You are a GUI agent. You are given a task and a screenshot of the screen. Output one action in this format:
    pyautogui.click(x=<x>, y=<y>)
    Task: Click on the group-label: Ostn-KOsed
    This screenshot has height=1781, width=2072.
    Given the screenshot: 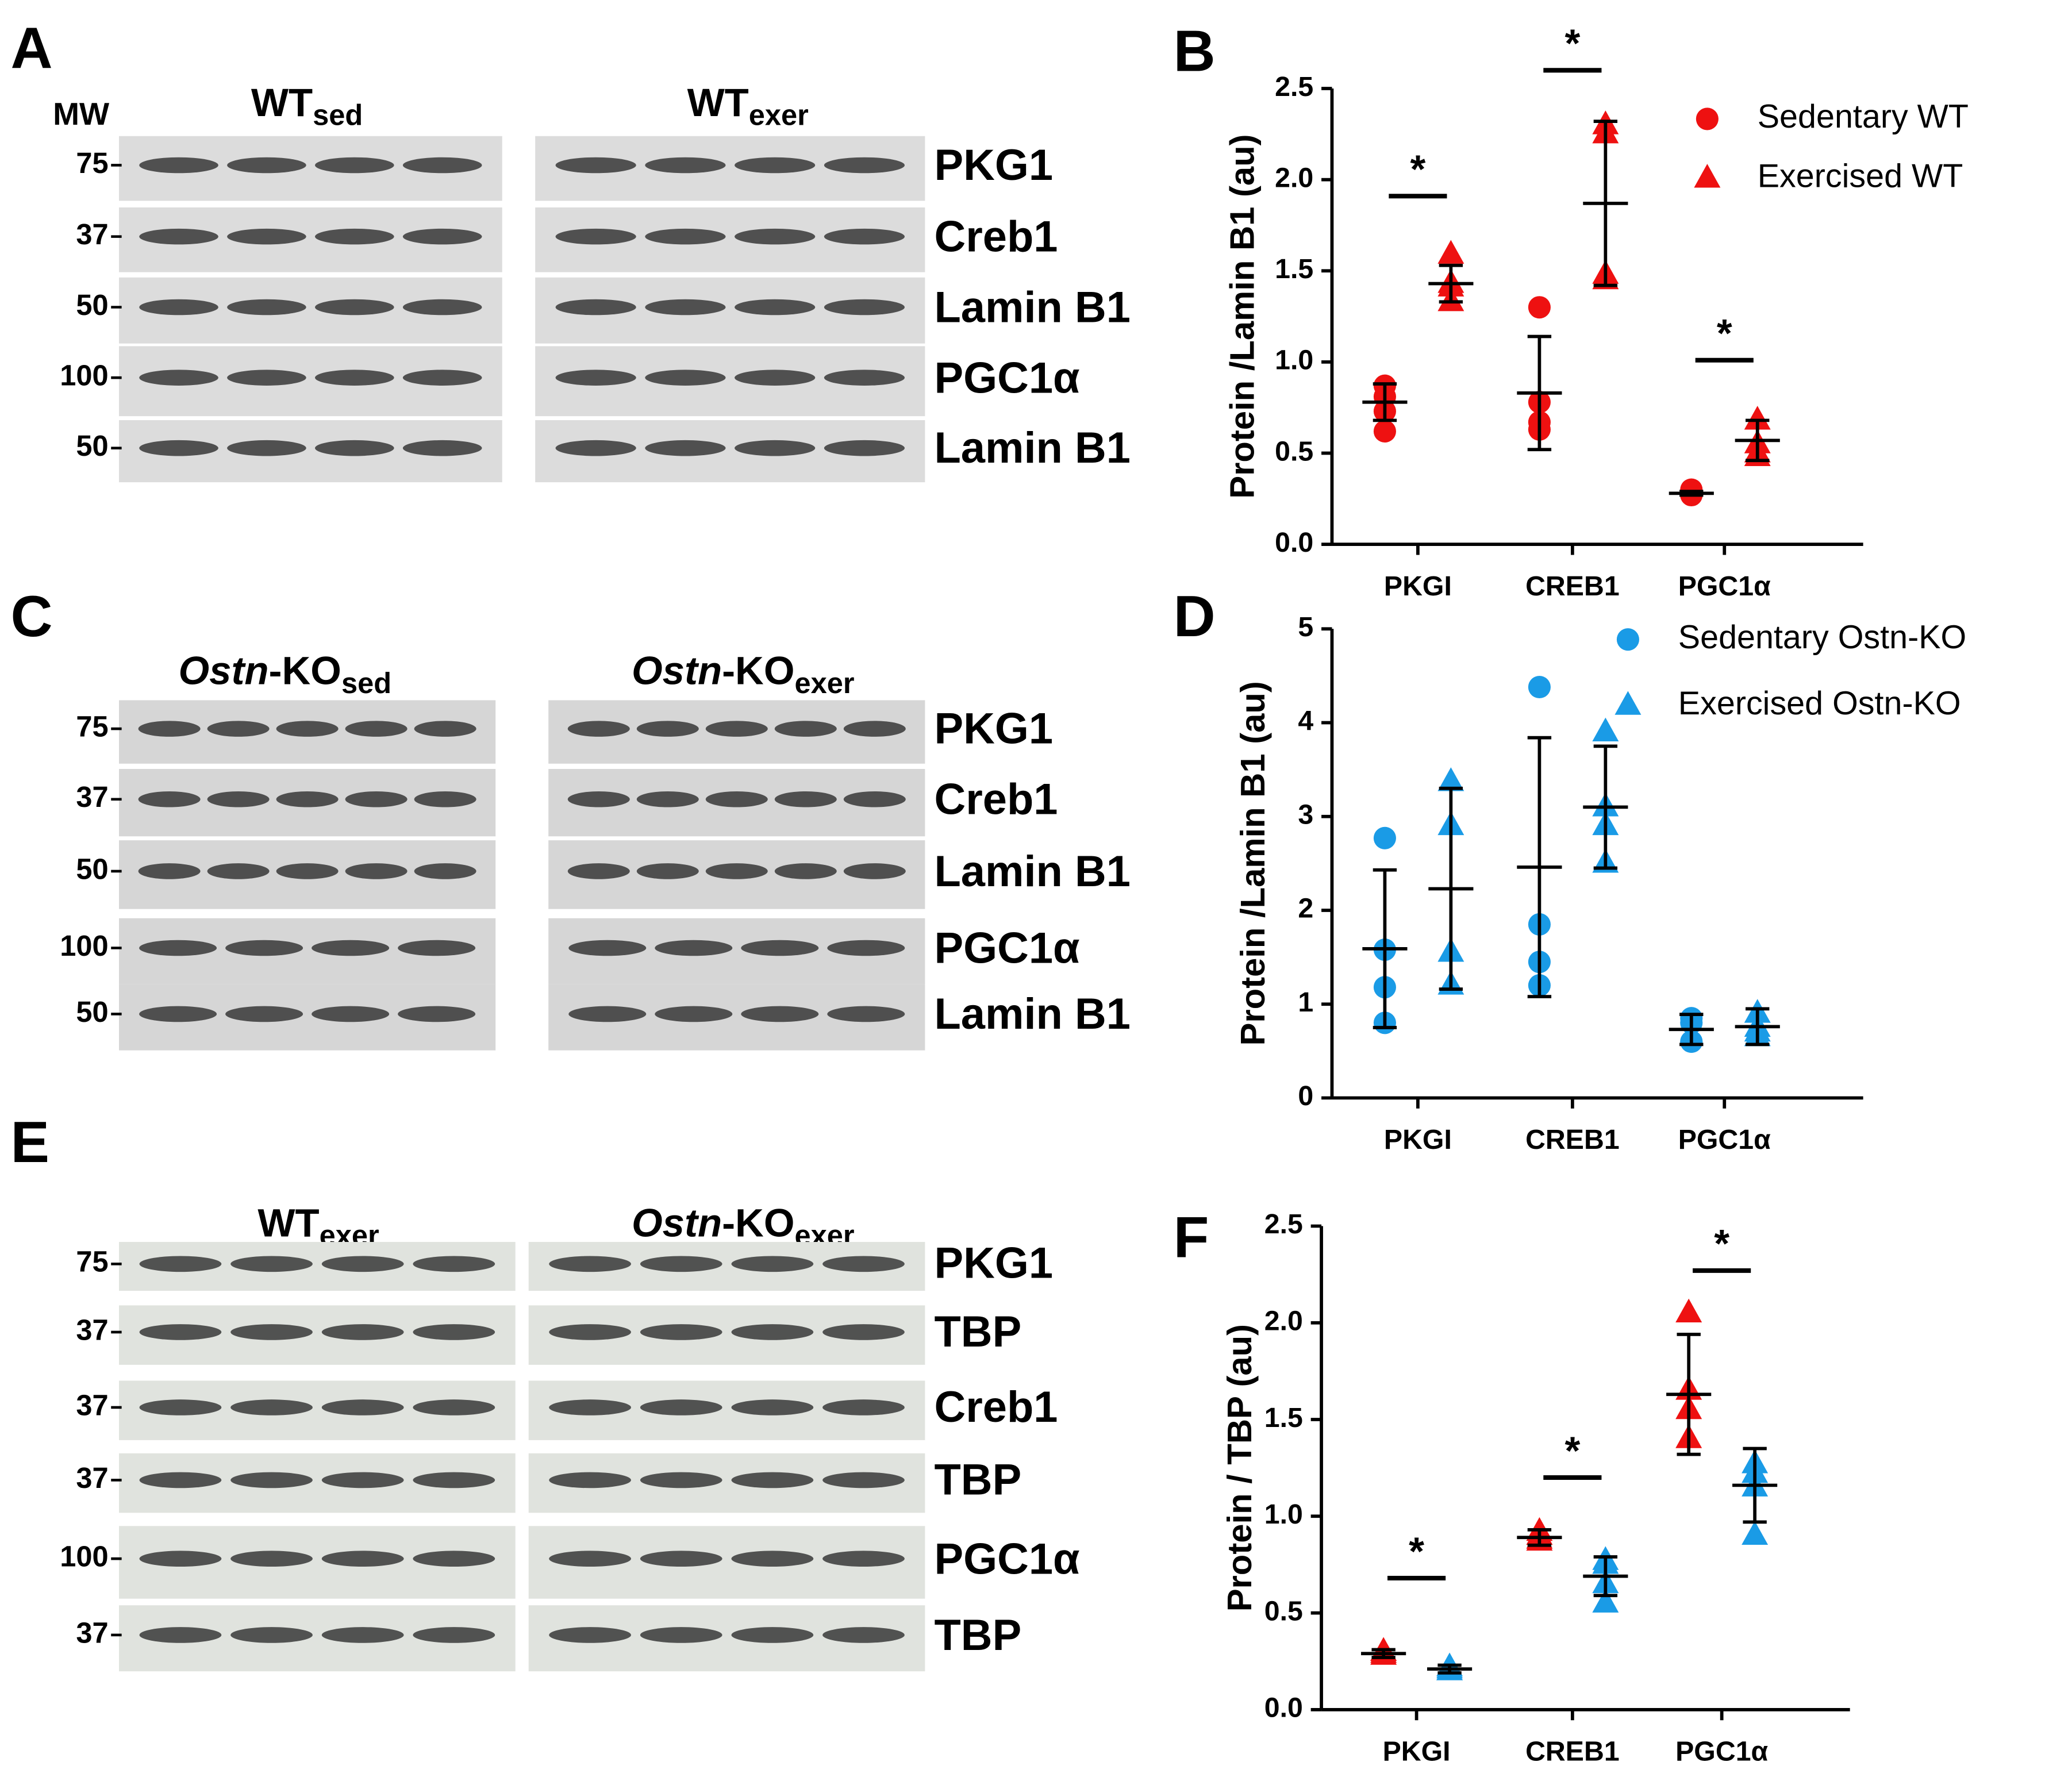 What is the action you would take?
    pyautogui.click(x=284, y=674)
    